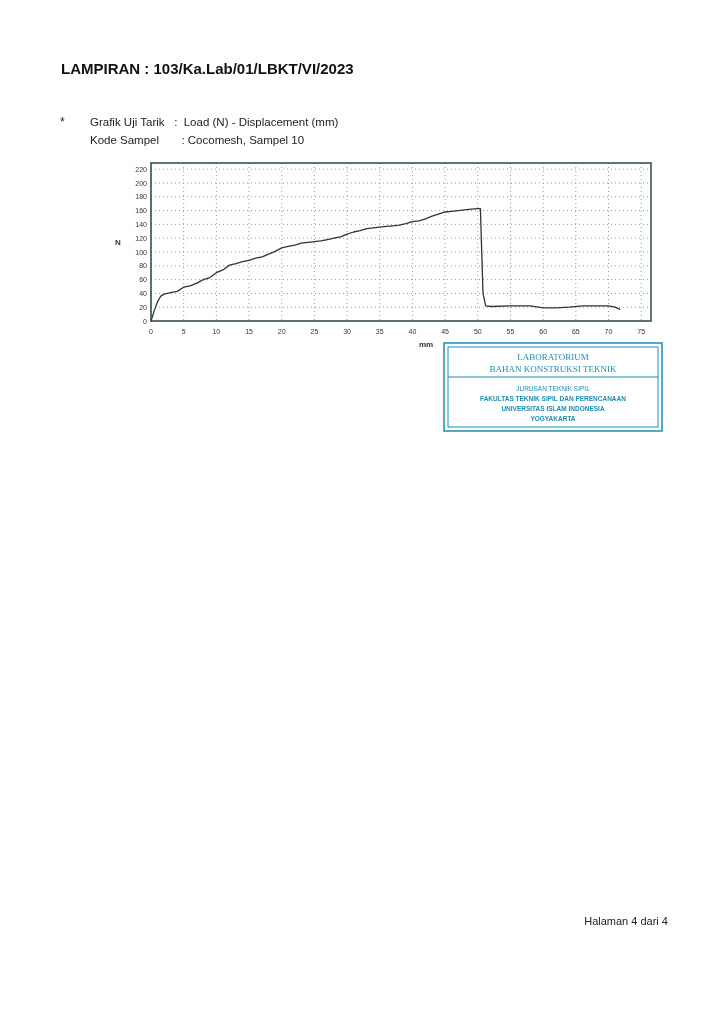  What do you see at coordinates (197, 140) in the screenshot?
I see `text: Kode Sampel : Cocomesh, Sampel 10` at bounding box center [197, 140].